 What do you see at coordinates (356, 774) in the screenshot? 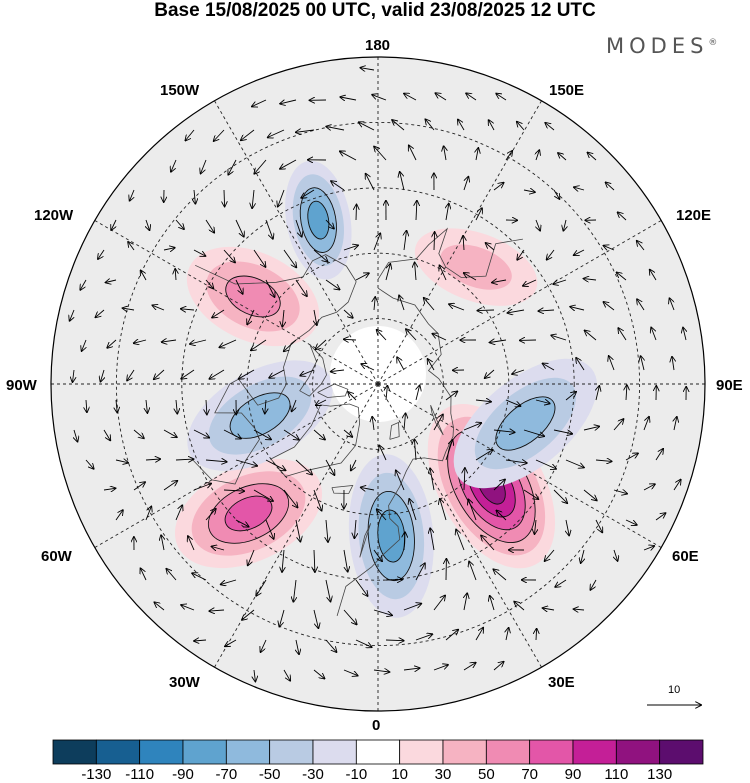
I see `colorbar-tick-label: -10` at bounding box center [356, 774].